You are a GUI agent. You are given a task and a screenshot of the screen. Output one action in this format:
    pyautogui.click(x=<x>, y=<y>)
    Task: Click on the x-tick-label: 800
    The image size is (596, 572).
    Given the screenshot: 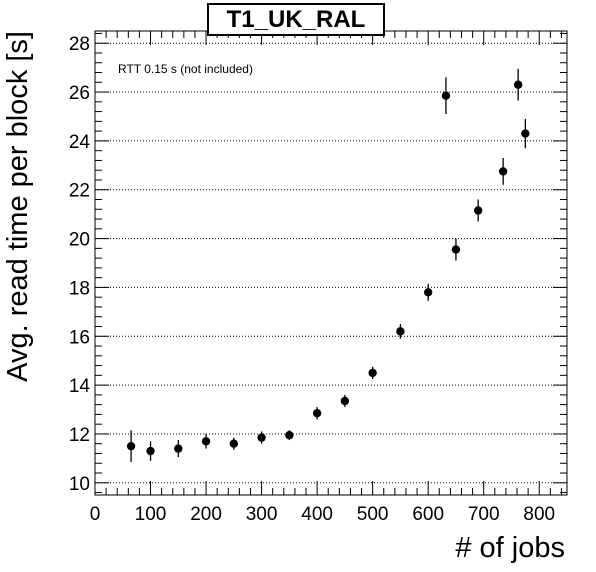 What is the action you would take?
    pyautogui.click(x=539, y=514)
    